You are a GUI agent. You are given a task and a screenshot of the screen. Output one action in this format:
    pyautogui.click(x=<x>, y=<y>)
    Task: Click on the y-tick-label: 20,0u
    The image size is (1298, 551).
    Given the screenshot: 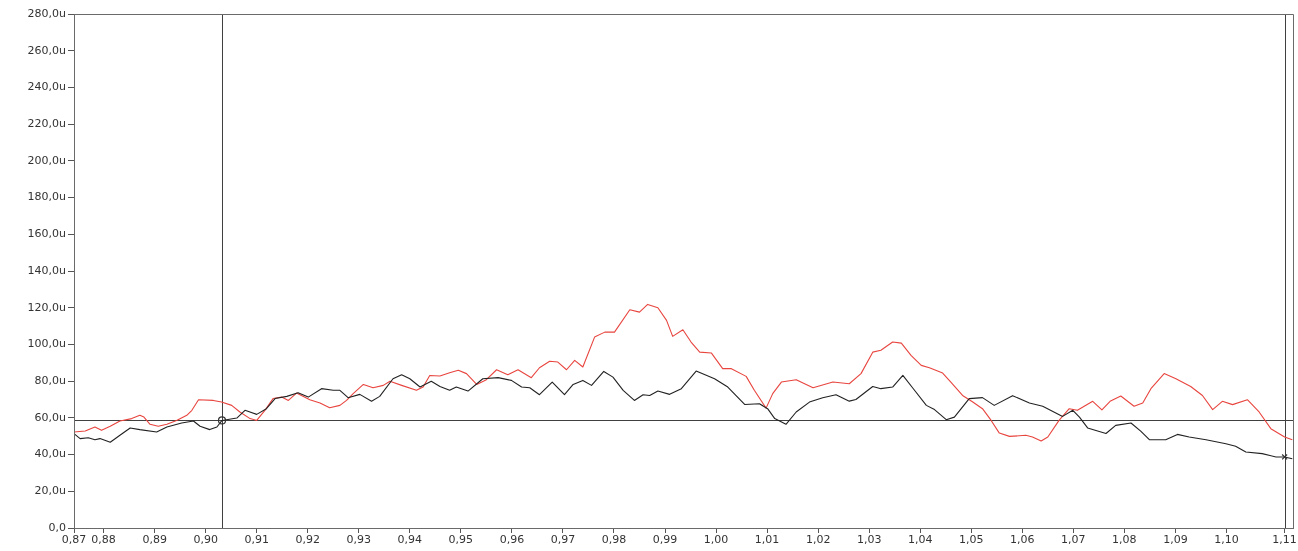 What is the action you would take?
    pyautogui.click(x=50, y=491)
    